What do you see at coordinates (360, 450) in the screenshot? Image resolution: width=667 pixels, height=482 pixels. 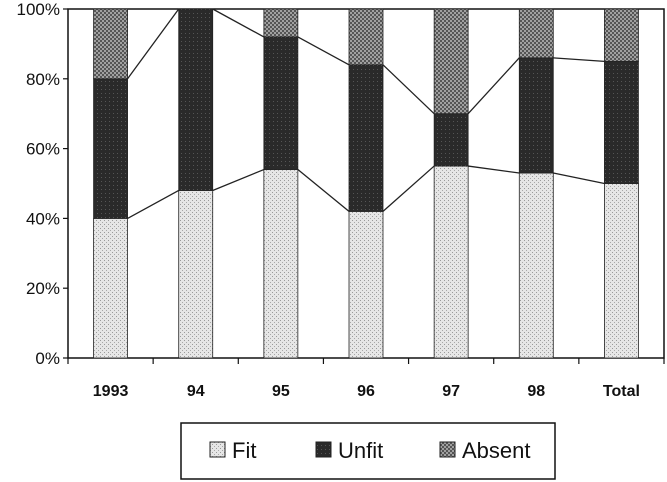 I see `legend-label-unfit: Unfit` at bounding box center [360, 450].